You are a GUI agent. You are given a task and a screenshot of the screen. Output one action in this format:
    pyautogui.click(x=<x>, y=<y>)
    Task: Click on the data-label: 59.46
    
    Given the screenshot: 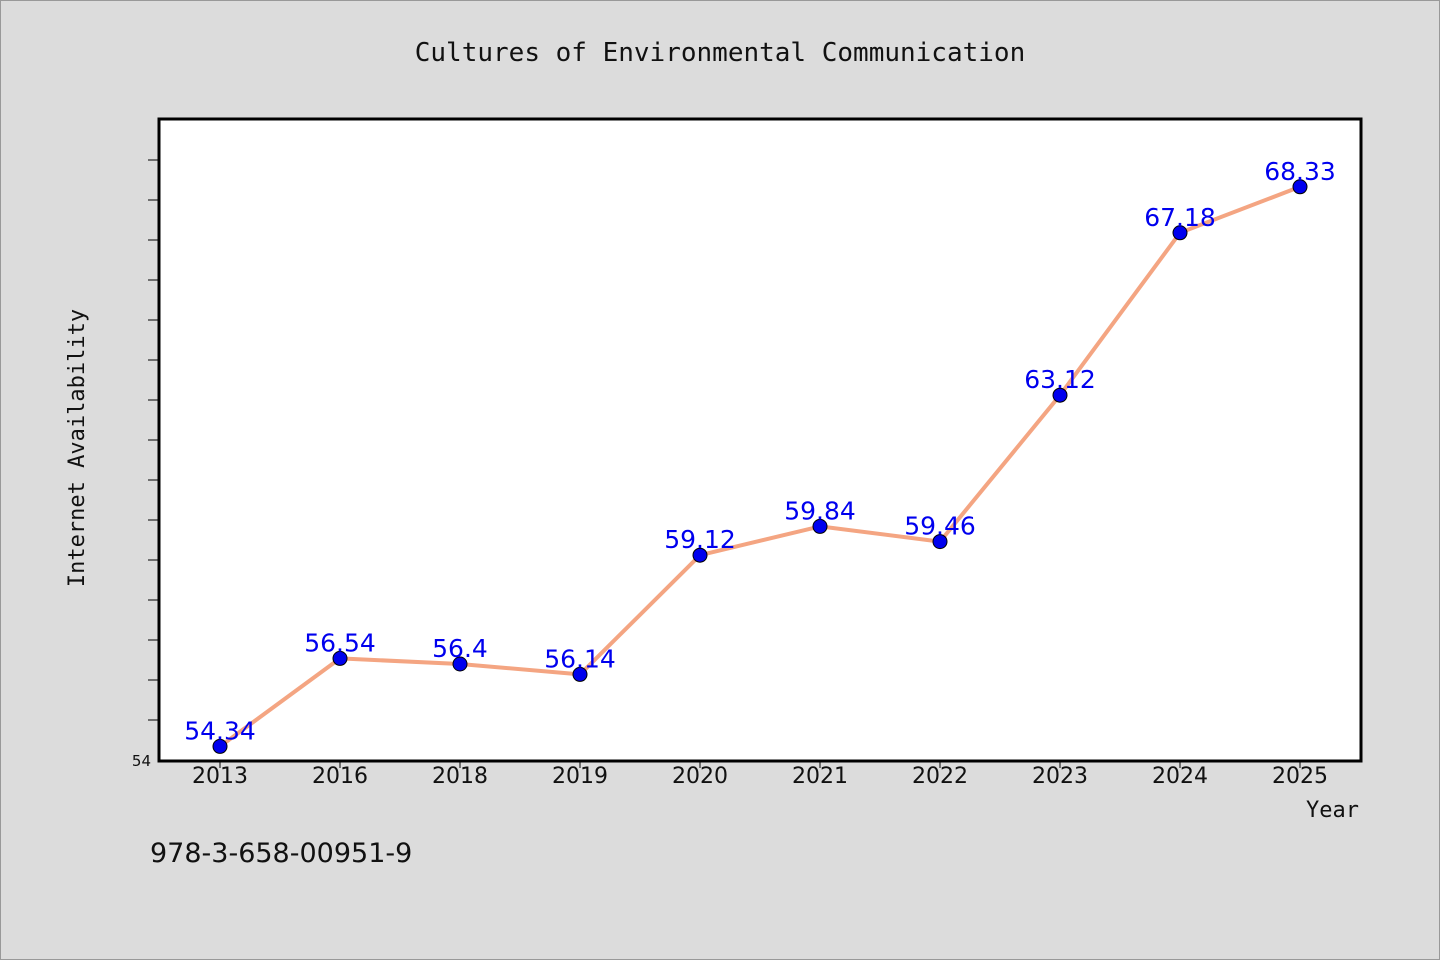 What is the action you would take?
    pyautogui.click(x=940, y=526)
    